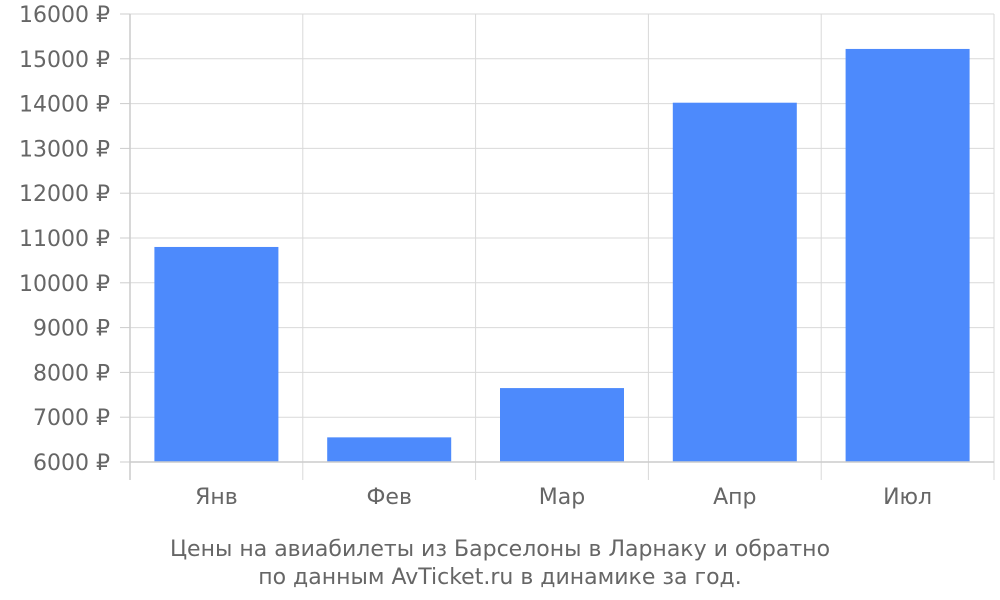  I want to click on y-tick-label: 13000 ₽, so click(64, 149).